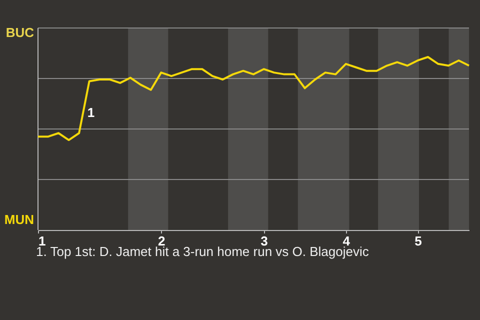  Describe the element at coordinates (162, 241) in the screenshot. I see `x-tick-label: 2` at that location.